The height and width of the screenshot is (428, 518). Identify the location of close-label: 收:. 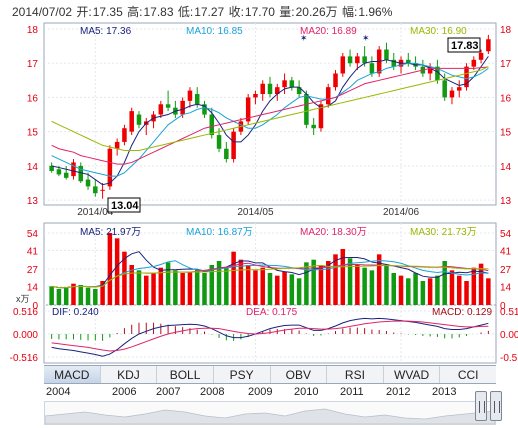
(236, 12).